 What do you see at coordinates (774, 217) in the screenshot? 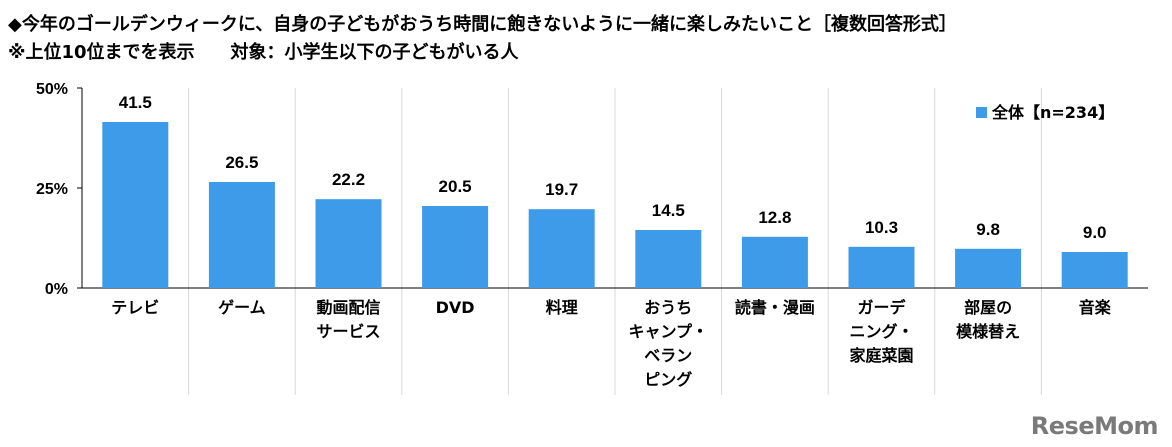
I see `data-label: 12.8` at bounding box center [774, 217].